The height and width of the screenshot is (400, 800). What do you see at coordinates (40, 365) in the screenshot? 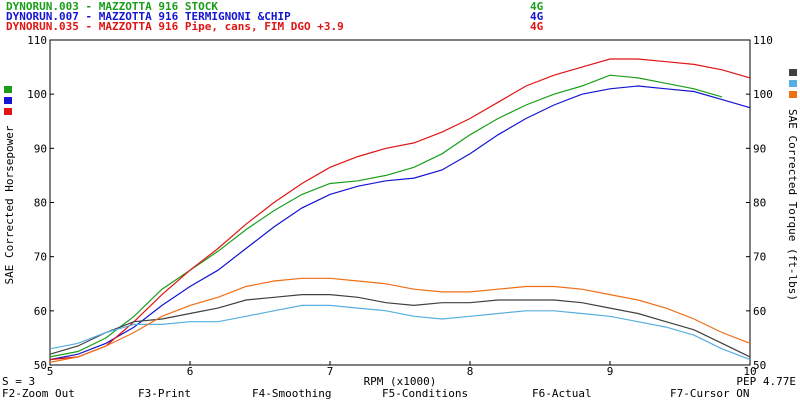
I see `y-tick-label: 50` at bounding box center [40, 365].